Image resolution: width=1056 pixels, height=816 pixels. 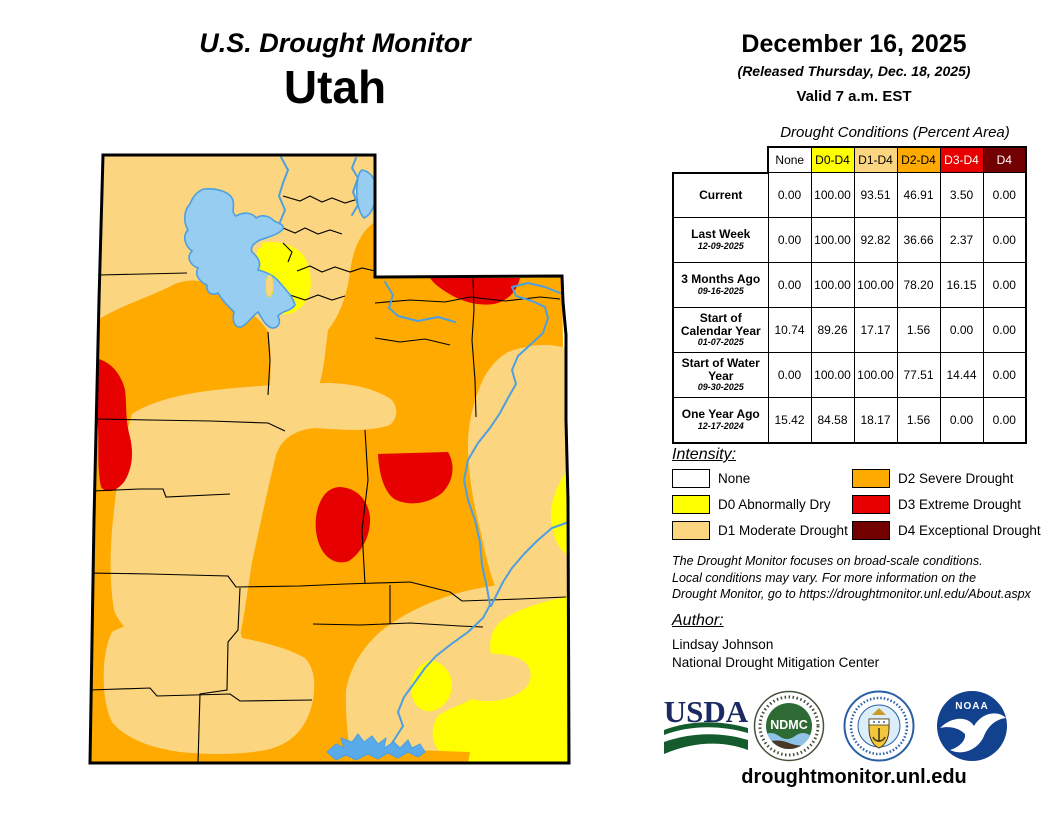 What do you see at coordinates (721, 234) in the screenshot?
I see `row-label: Last Week` at bounding box center [721, 234].